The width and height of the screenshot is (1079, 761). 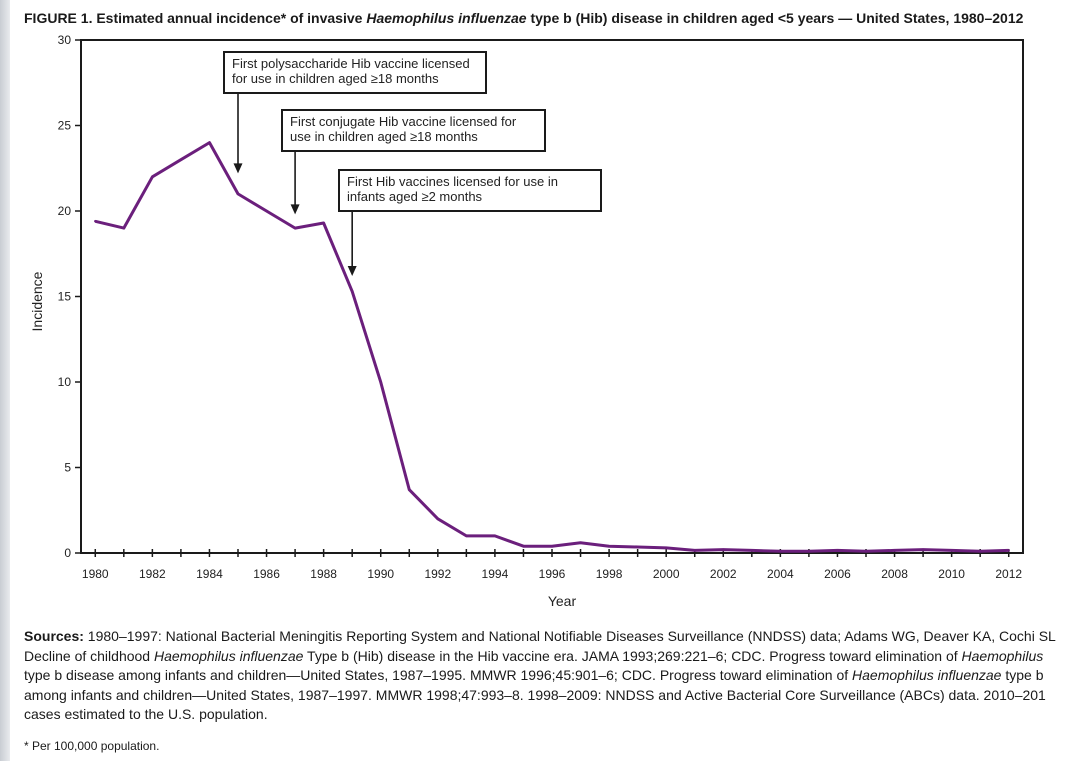 What do you see at coordinates (562, 601) in the screenshot?
I see `x-axis-label: Year` at bounding box center [562, 601].